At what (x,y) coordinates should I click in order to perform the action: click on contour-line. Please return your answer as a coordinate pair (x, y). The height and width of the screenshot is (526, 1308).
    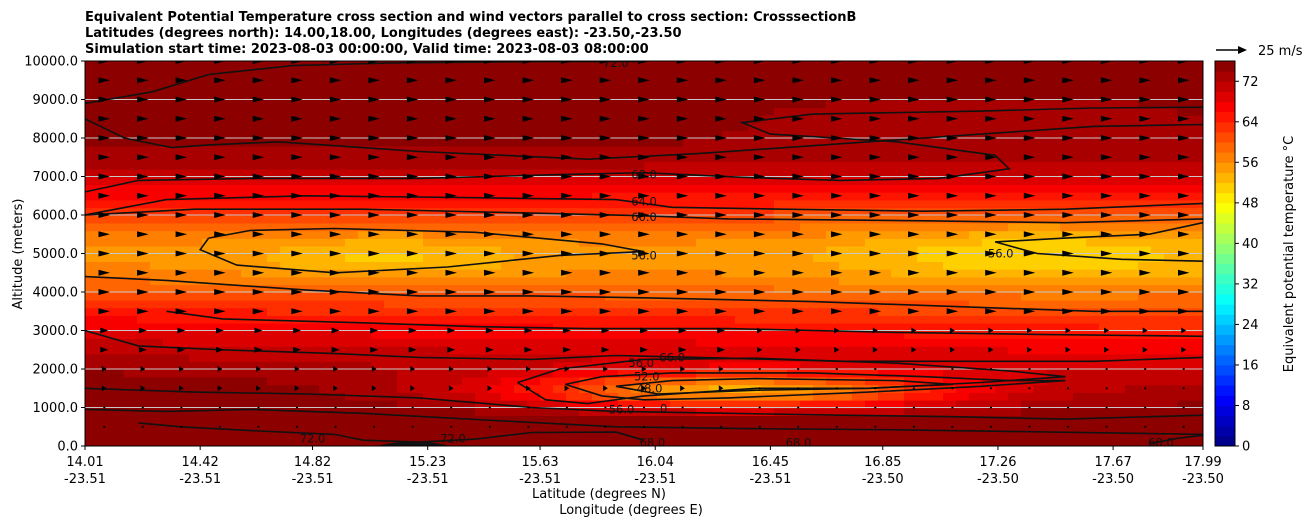
    Looking at the image, I should click on (644, 422).